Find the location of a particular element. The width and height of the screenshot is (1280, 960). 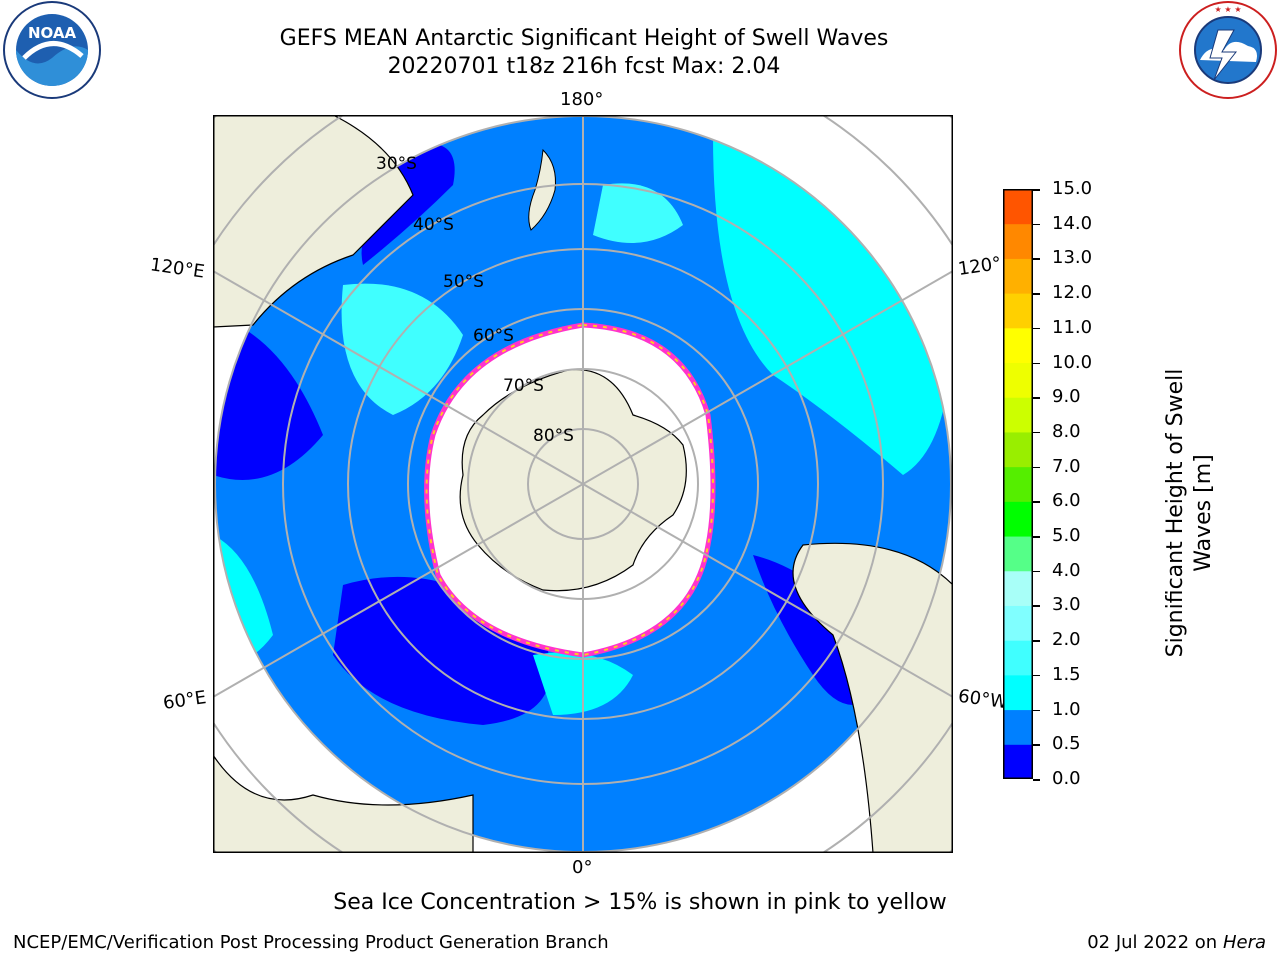

colorbar-tick-label: 10.0 is located at coordinates (1072, 362).